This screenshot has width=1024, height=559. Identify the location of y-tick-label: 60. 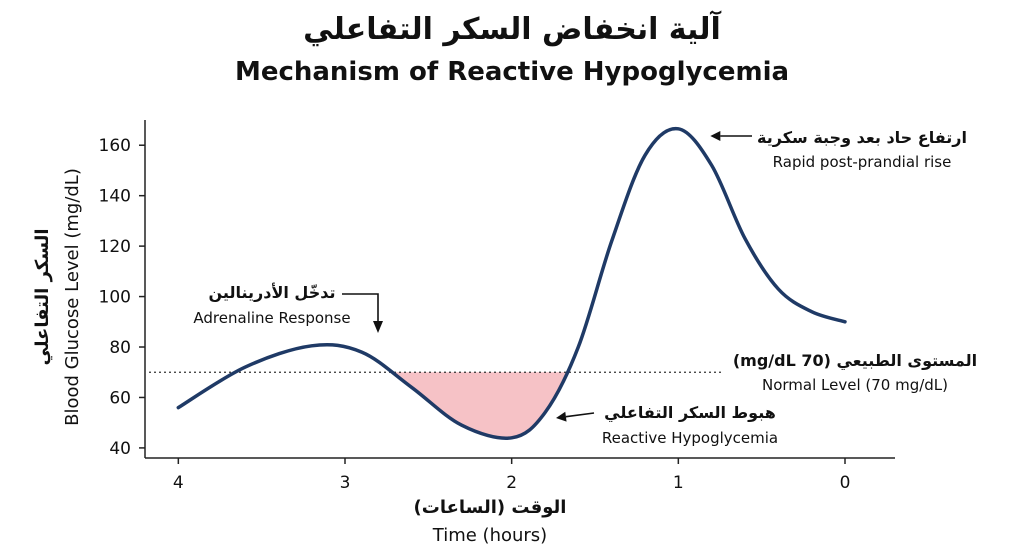
(120, 398).